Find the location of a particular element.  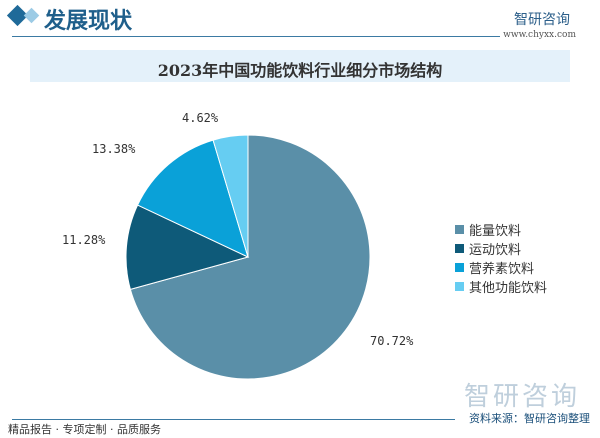

legend-item: 营养素饮料 is located at coordinates (501, 267).